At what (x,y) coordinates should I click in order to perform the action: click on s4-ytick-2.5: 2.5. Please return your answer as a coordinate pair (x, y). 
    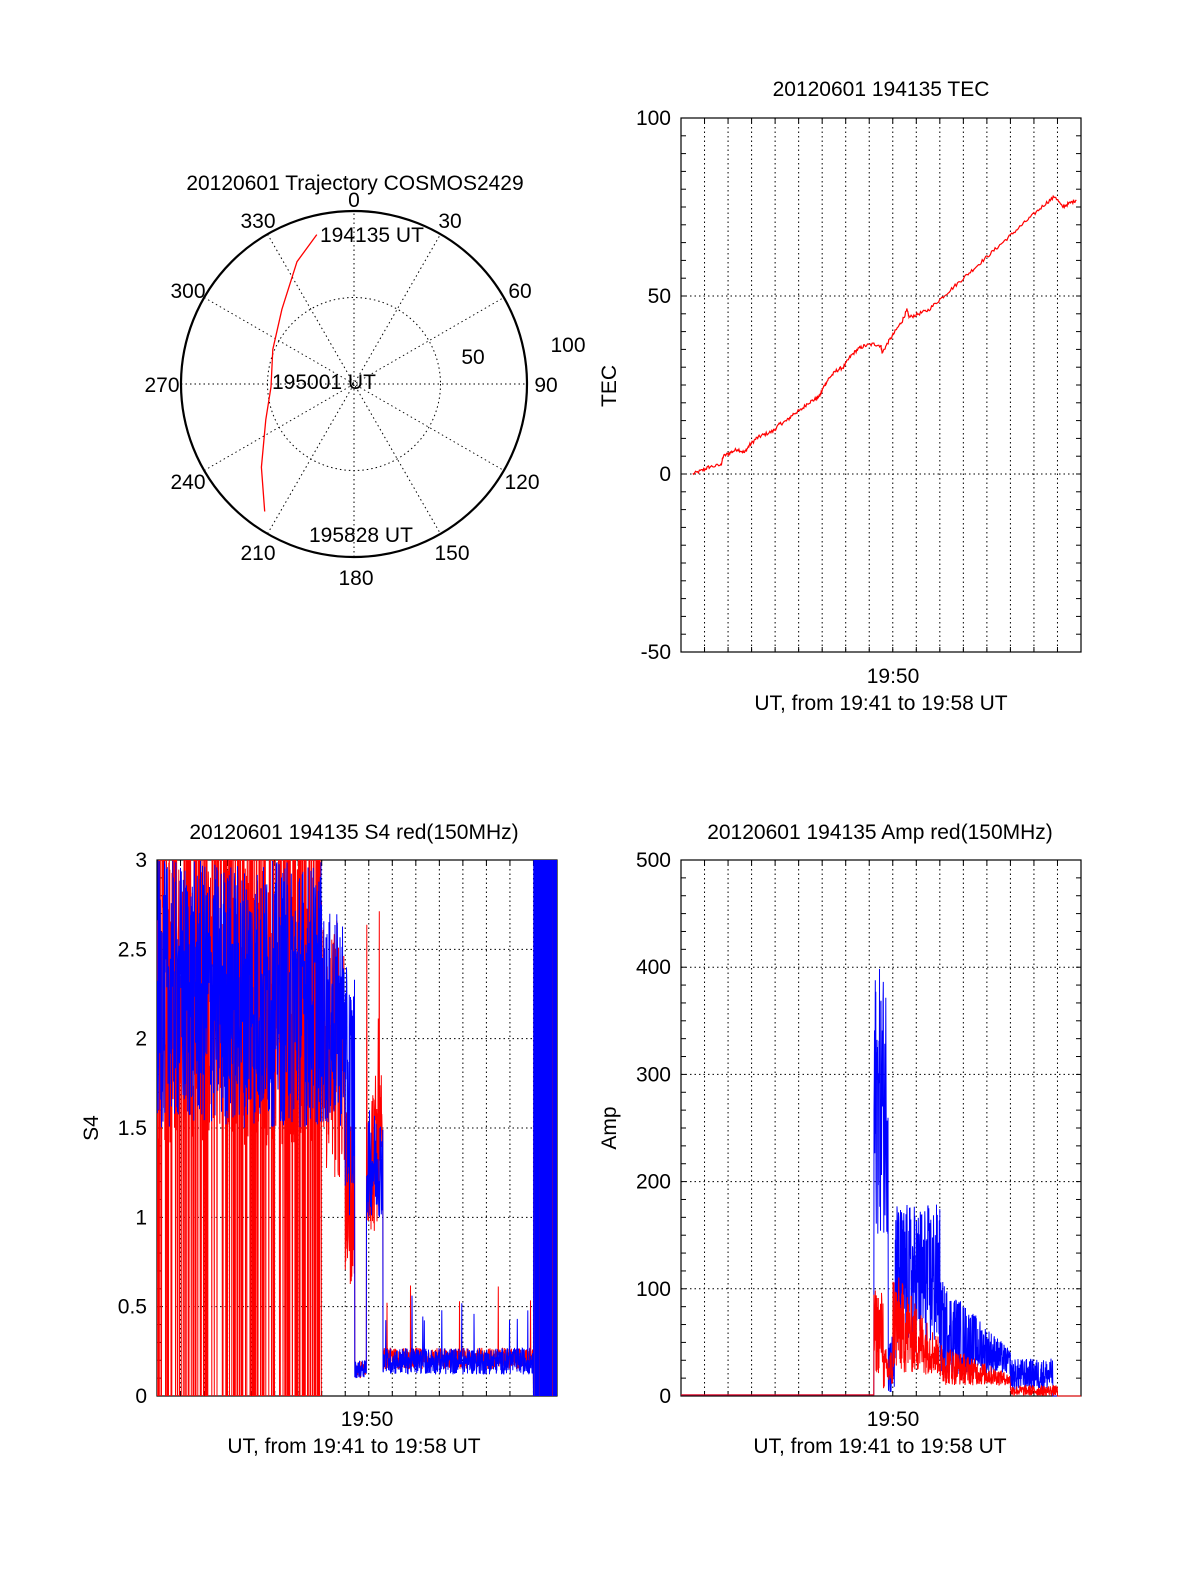
    Looking at the image, I should click on (132, 949).